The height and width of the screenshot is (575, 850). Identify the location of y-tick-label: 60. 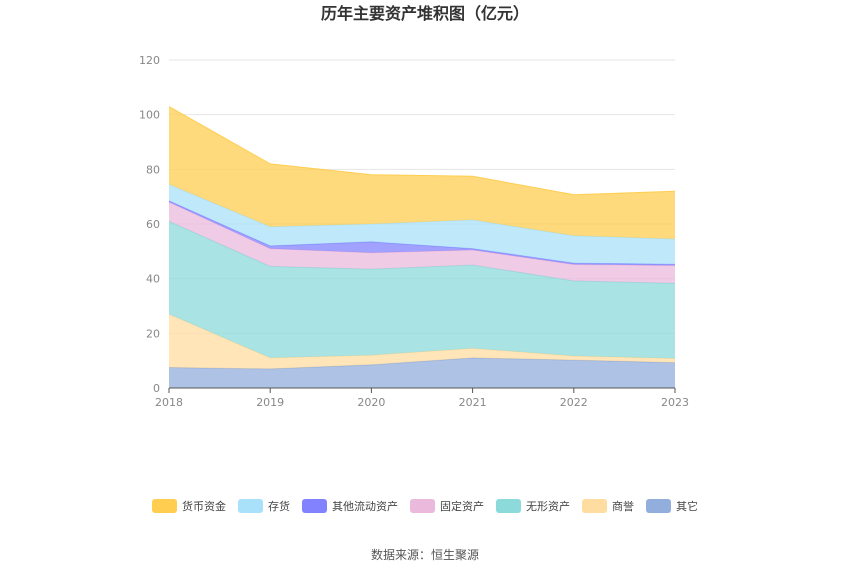
(153, 224).